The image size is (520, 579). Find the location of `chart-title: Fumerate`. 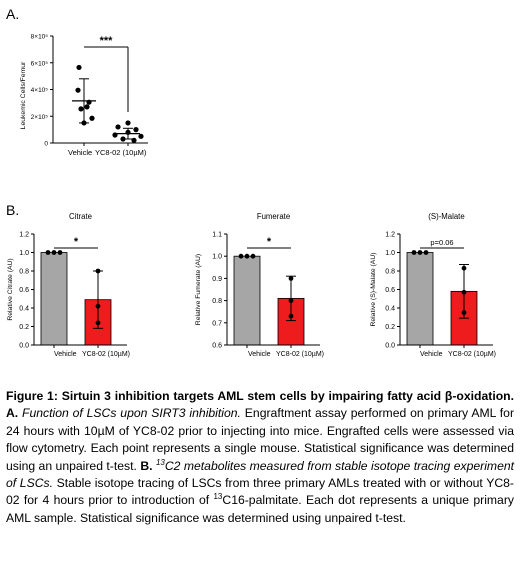

chart-title: Fumerate is located at coordinates (273, 216).